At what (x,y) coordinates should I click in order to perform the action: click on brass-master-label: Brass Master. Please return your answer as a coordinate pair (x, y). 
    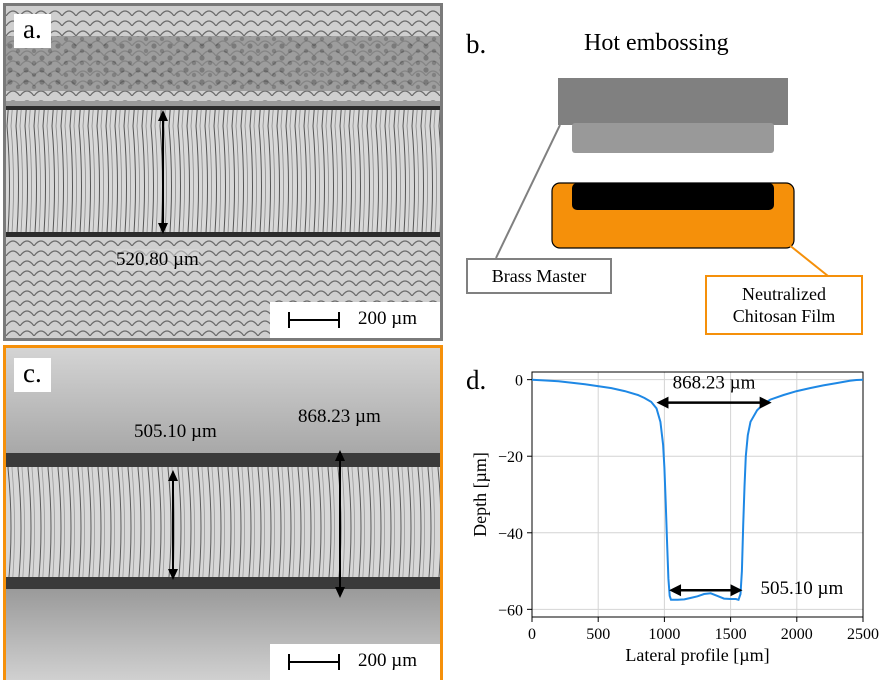
    Looking at the image, I should click on (539, 276).